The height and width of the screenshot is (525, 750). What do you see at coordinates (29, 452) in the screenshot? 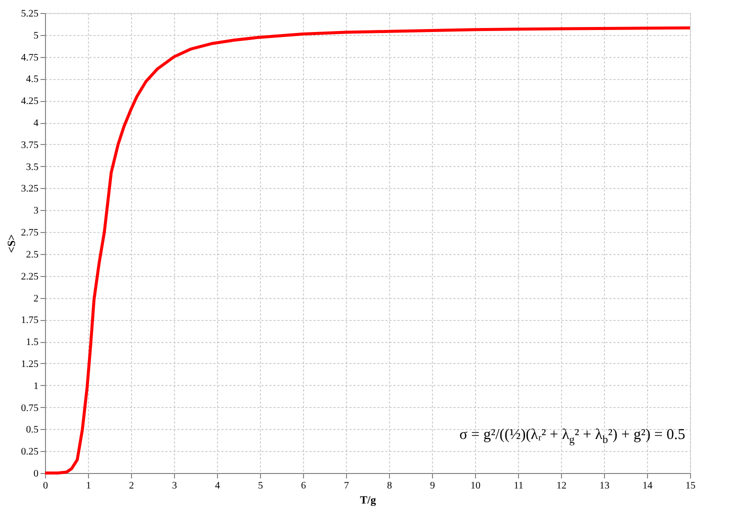
I see `y-tick-label: 0.25` at bounding box center [29, 452].